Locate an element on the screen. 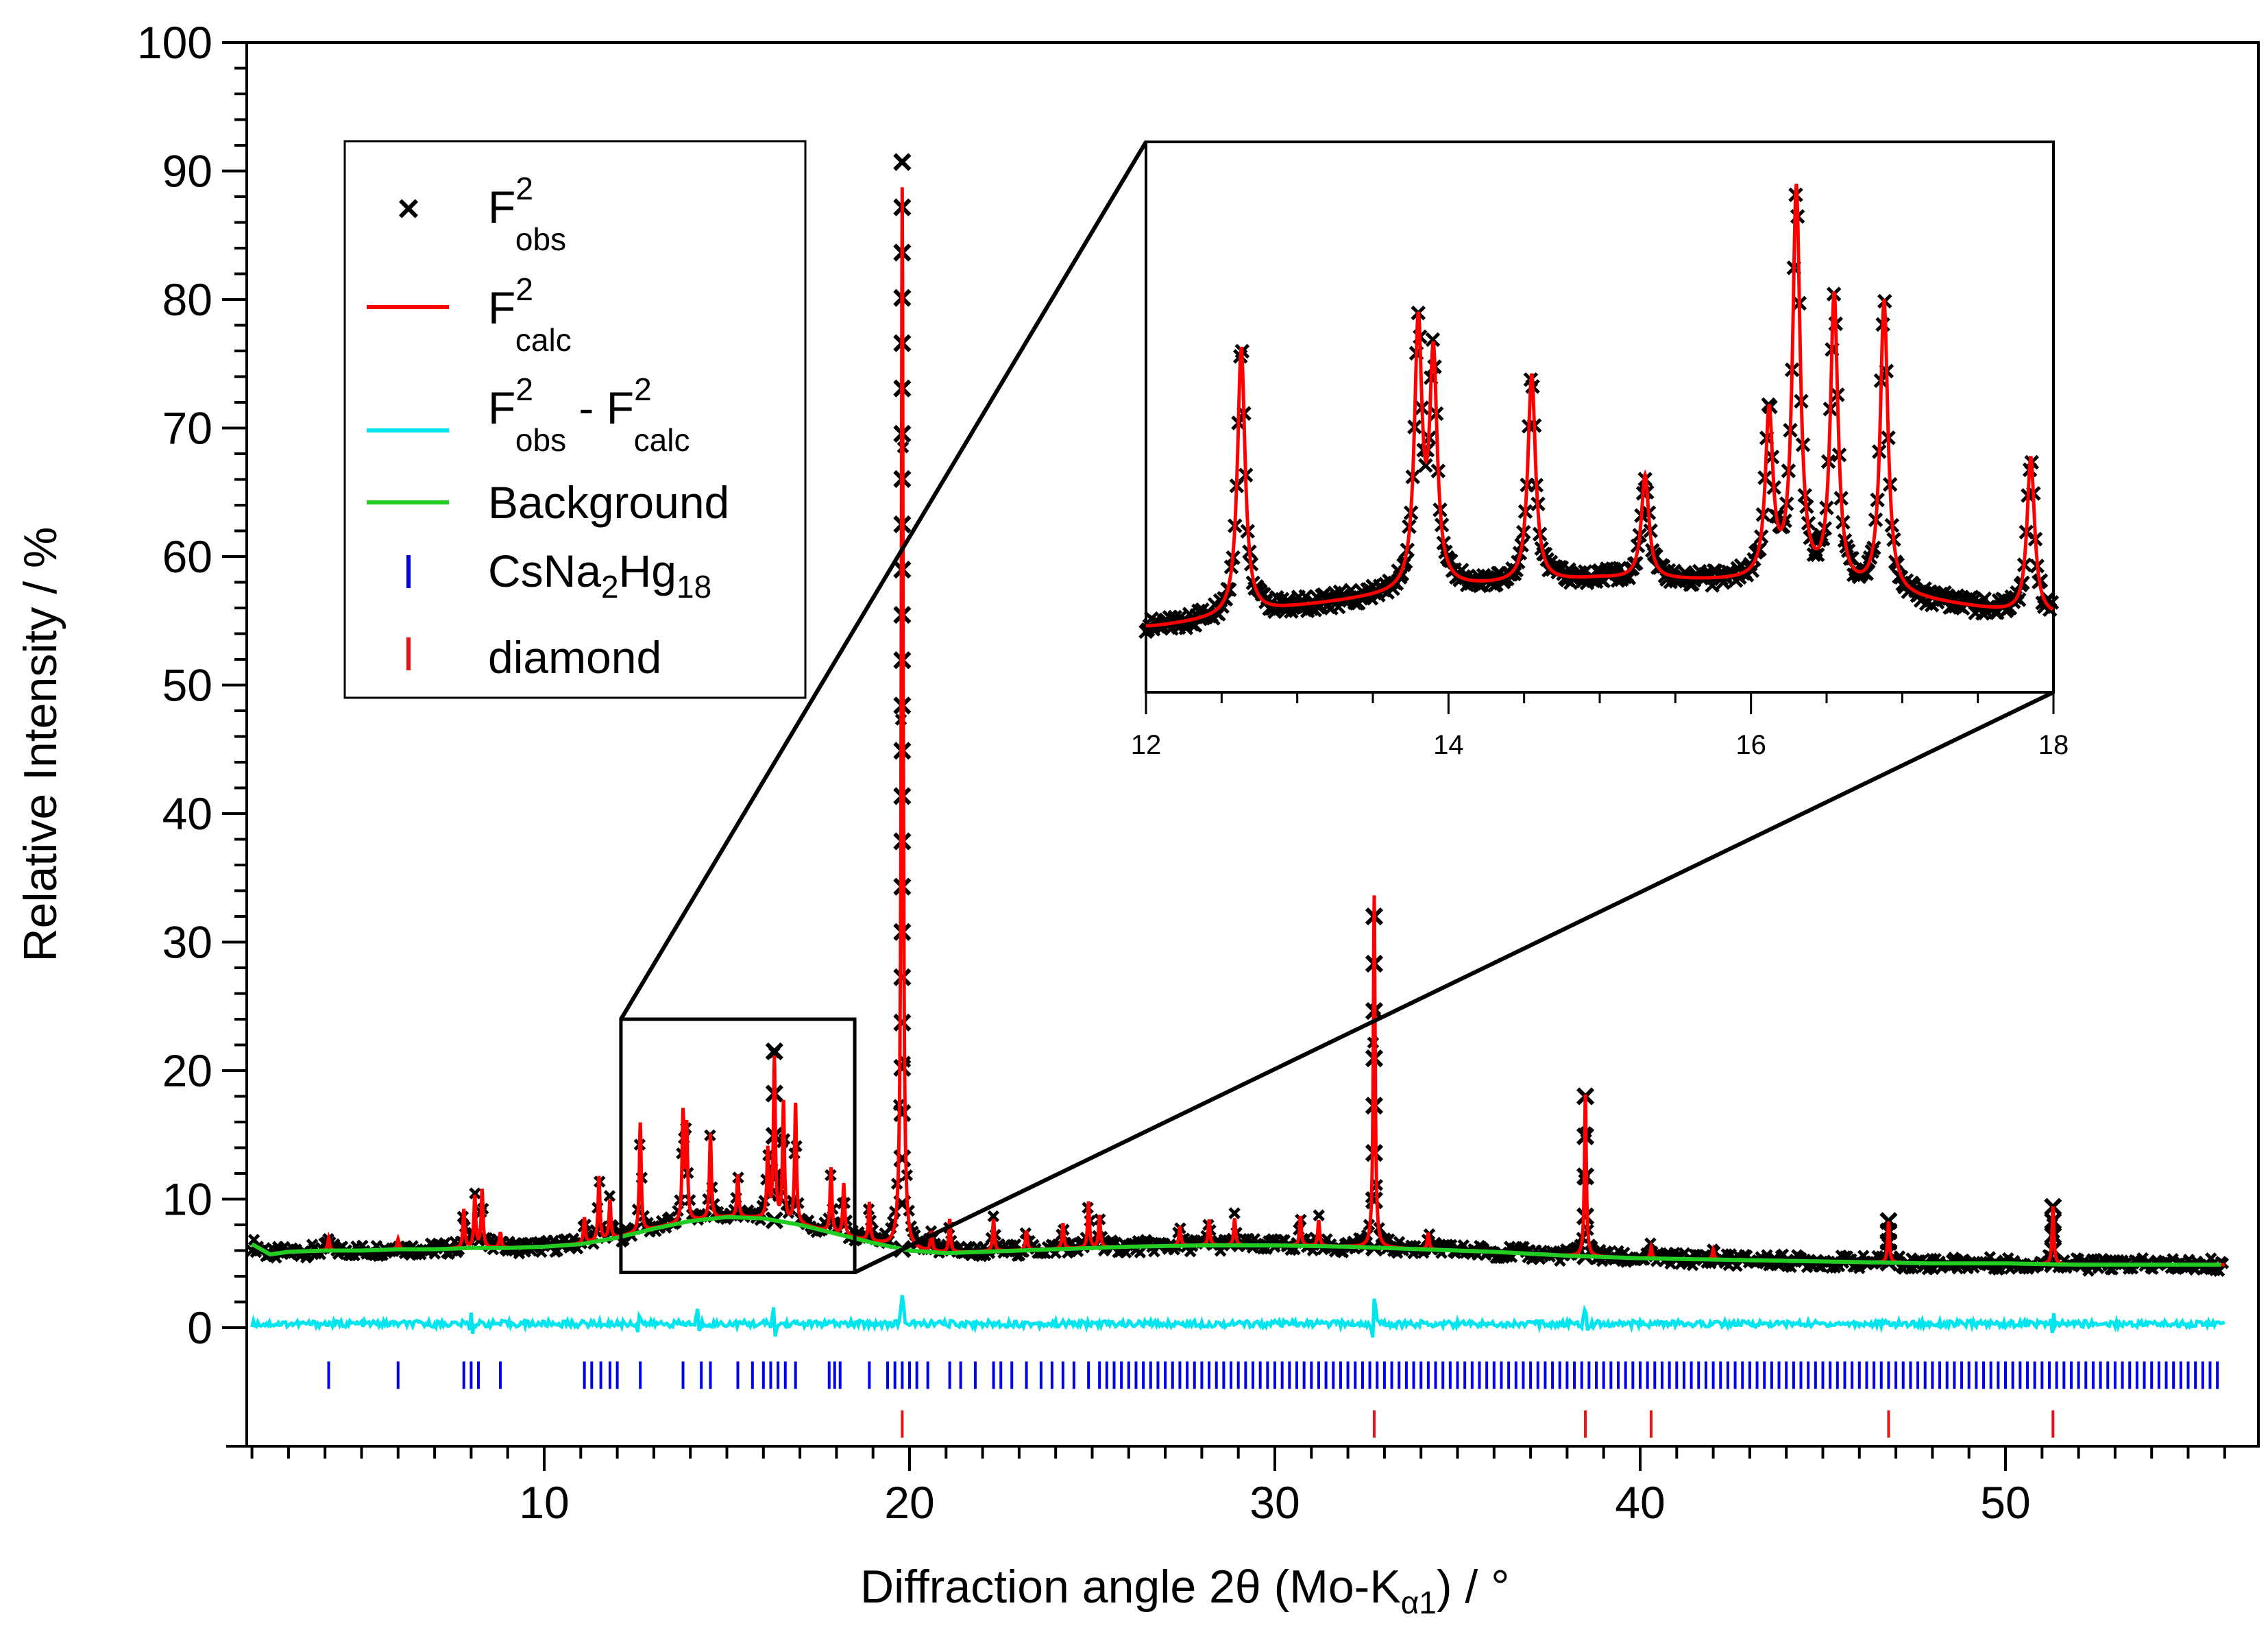 This screenshot has width=2268, height=1645. y-tick-label-30: 30 is located at coordinates (187, 942).